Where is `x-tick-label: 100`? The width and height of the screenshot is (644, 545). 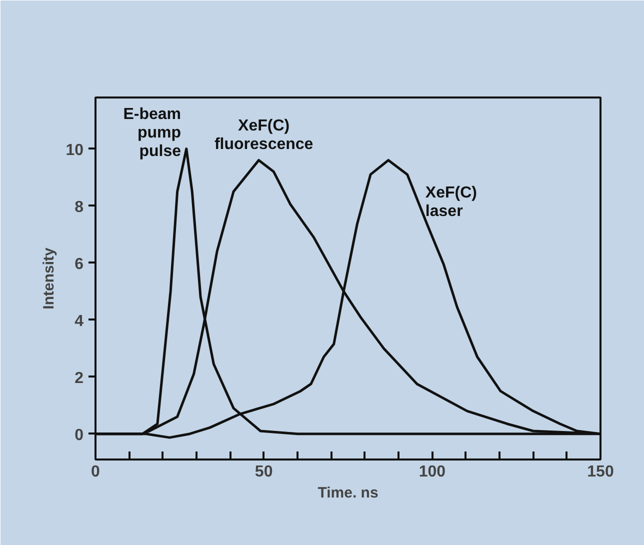 x-tick-label: 100 is located at coordinates (432, 472).